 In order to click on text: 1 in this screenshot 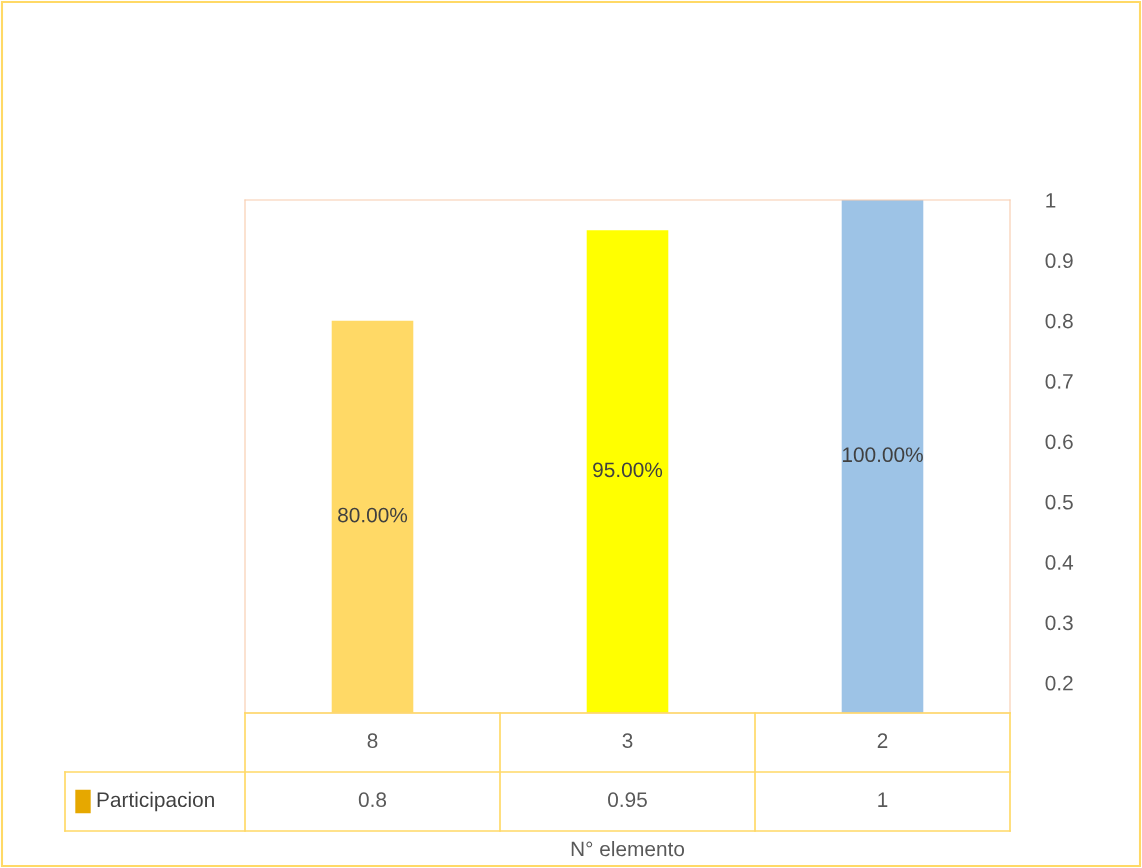, I will do `click(883, 799)`.